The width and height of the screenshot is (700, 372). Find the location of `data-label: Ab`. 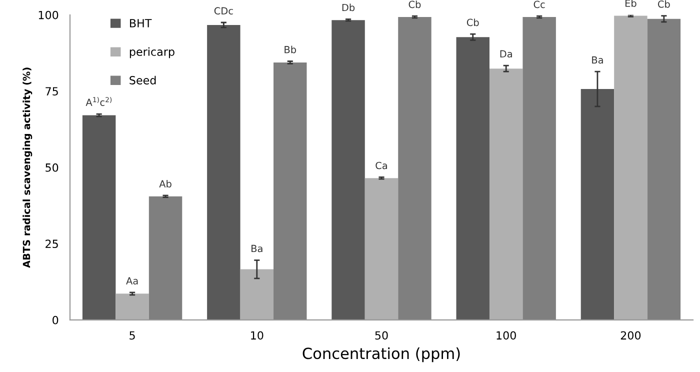

data-label: Ab is located at coordinates (165, 184).